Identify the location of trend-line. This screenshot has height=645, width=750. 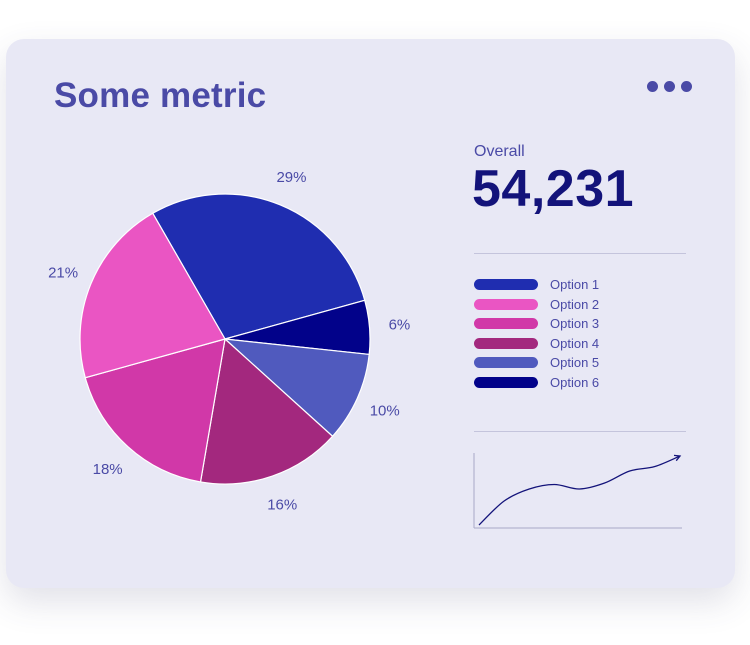
(579, 490).